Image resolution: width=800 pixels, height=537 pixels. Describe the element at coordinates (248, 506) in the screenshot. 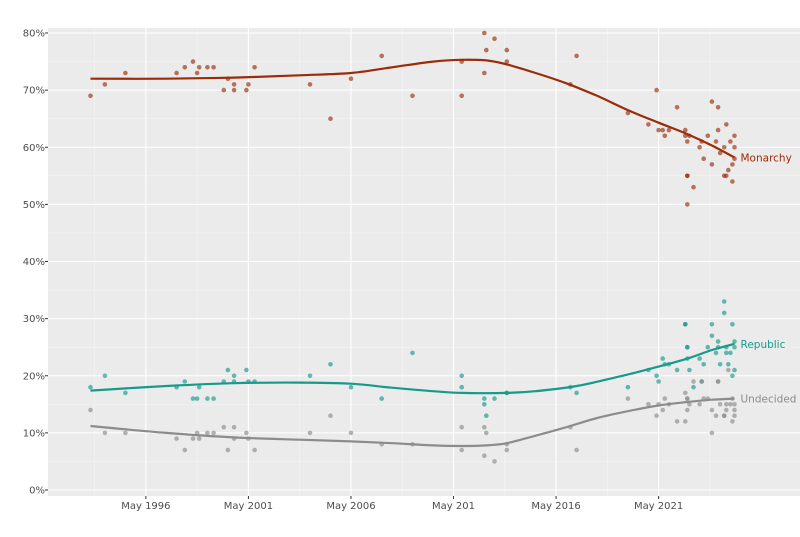

I see `x-tick-label: May 2001` at that location.